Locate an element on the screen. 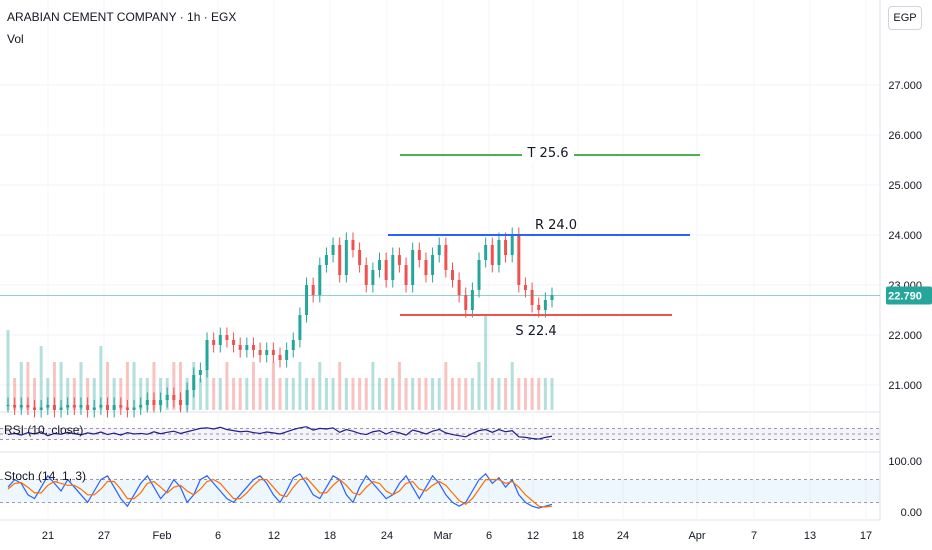  stoch-tick-label: 100.00 is located at coordinates (905, 462).